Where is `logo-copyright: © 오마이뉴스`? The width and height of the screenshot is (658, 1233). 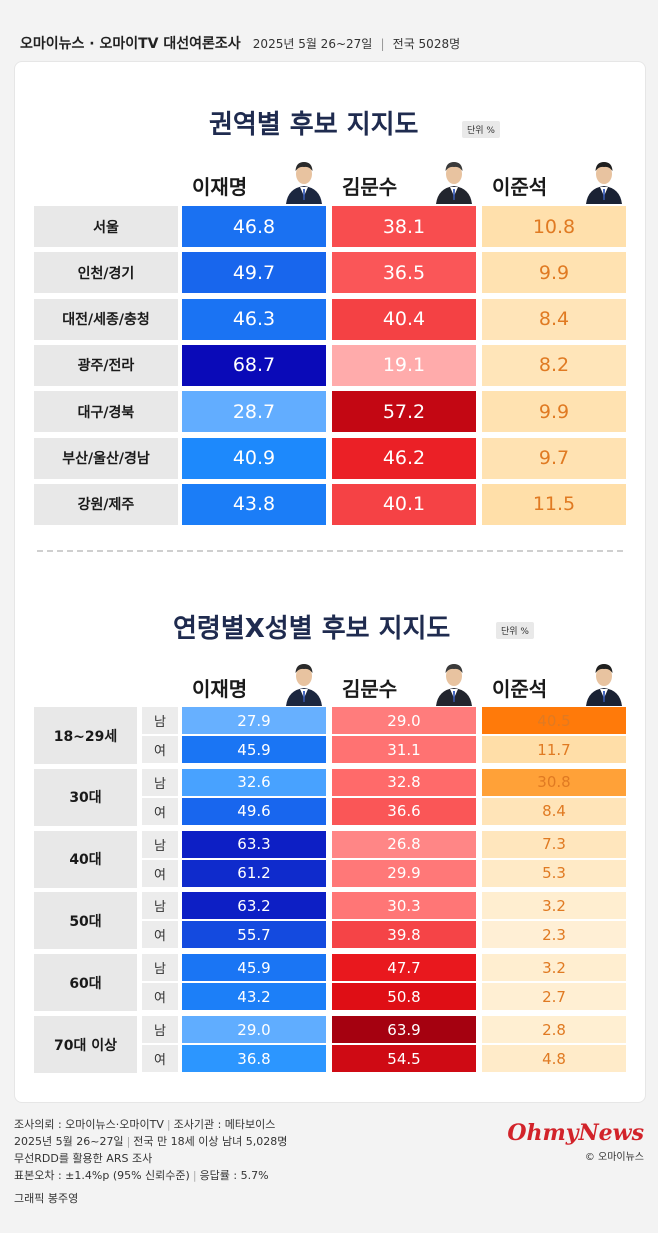 logo-copyright: © 오마이뉴스 is located at coordinates (614, 1157).